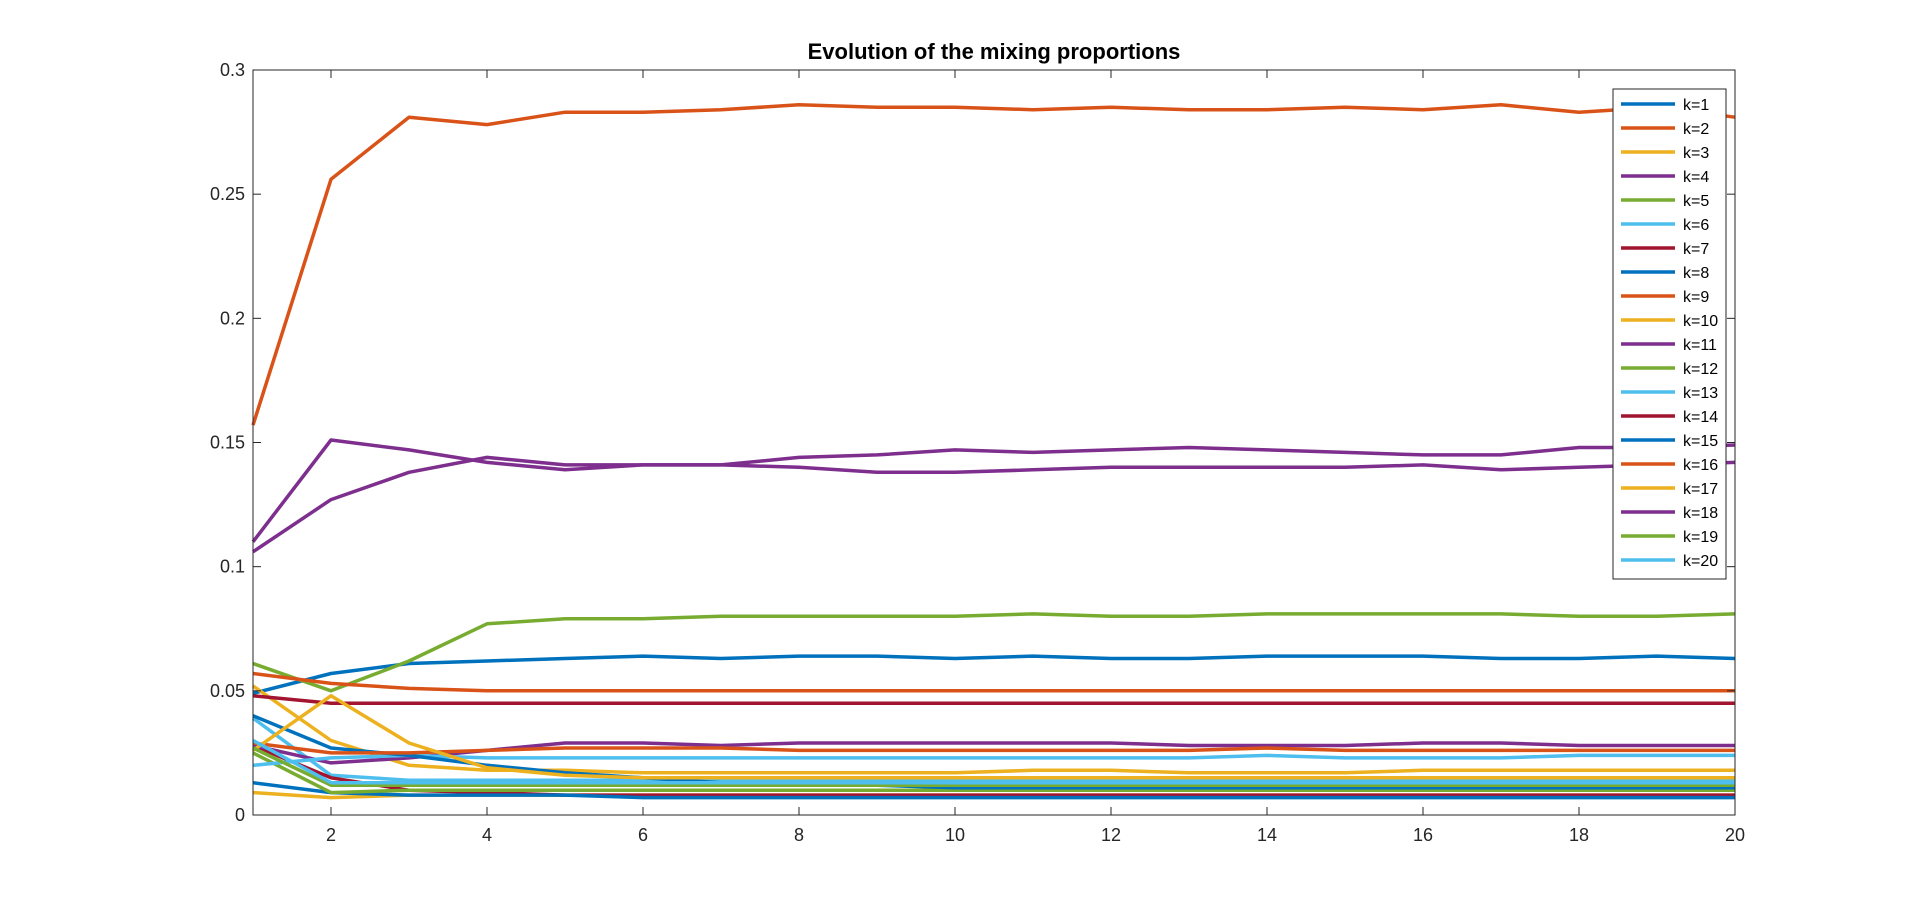 The width and height of the screenshot is (1920, 911). What do you see at coordinates (993, 700) in the screenshot?
I see `series-line-k14` at bounding box center [993, 700].